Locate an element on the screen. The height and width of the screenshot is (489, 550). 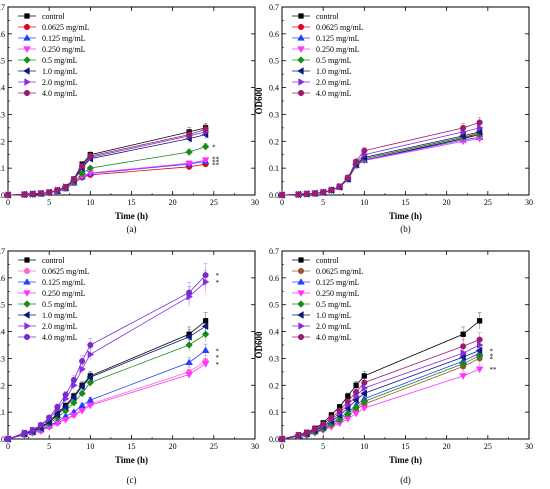
x-tick-label: 0 is located at coordinates (282, 446).